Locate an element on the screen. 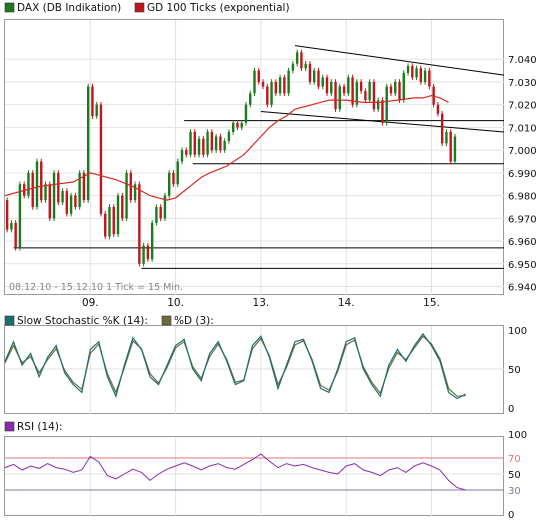 Image resolution: width=545 pixels, height=522 pixels. stoch-k-line is located at coordinates (235, 366).